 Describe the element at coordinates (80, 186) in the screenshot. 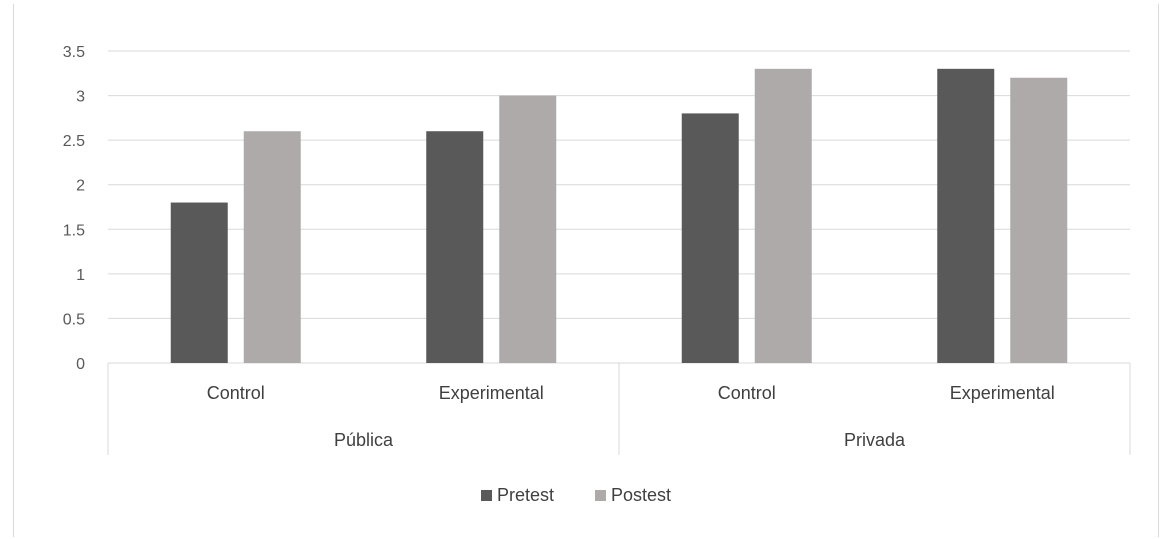

I see `y-tick-label: 2` at that location.